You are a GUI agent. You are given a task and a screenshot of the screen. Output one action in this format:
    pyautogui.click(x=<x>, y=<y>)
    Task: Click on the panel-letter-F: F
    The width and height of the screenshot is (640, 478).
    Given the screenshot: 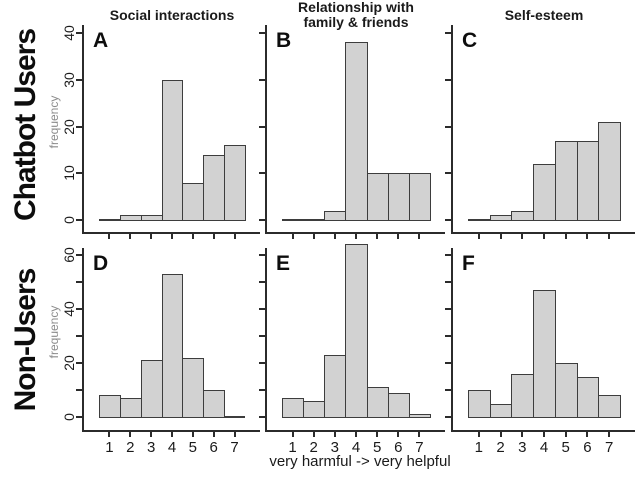 What is the action you would take?
    pyautogui.click(x=468, y=263)
    